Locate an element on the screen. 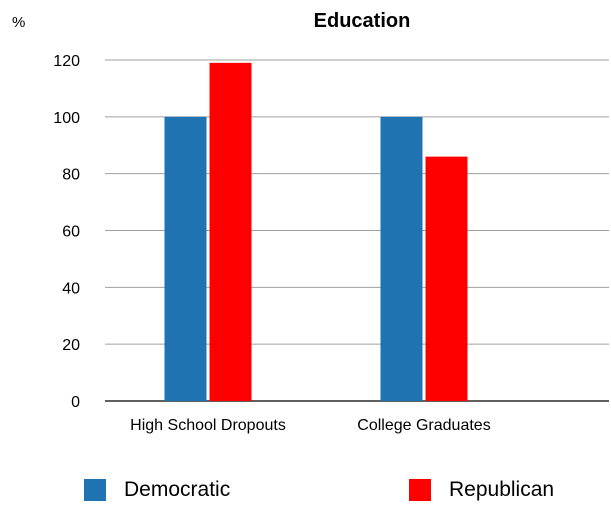 This screenshot has width=611, height=505. y-tick-label: 40 is located at coordinates (71, 288).